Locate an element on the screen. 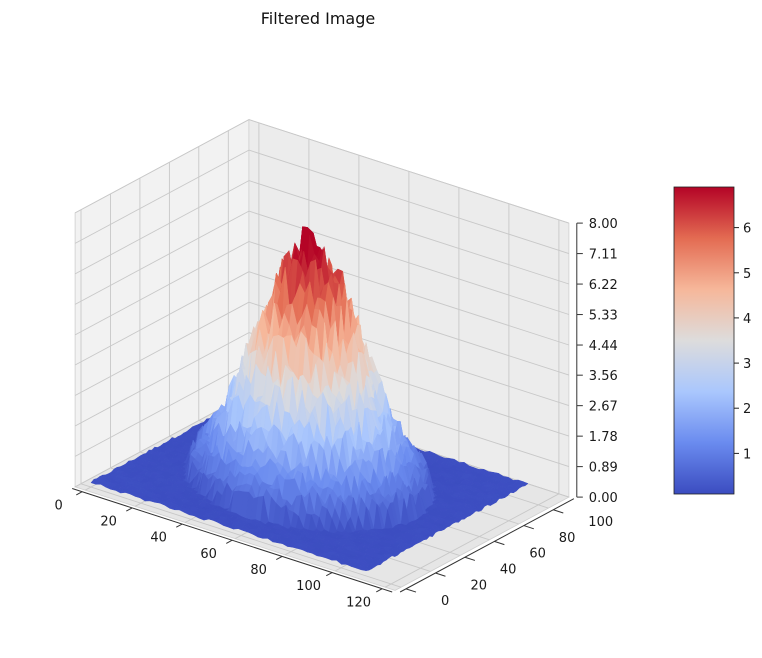  colorbar-tick-label: 2 is located at coordinates (747, 409).